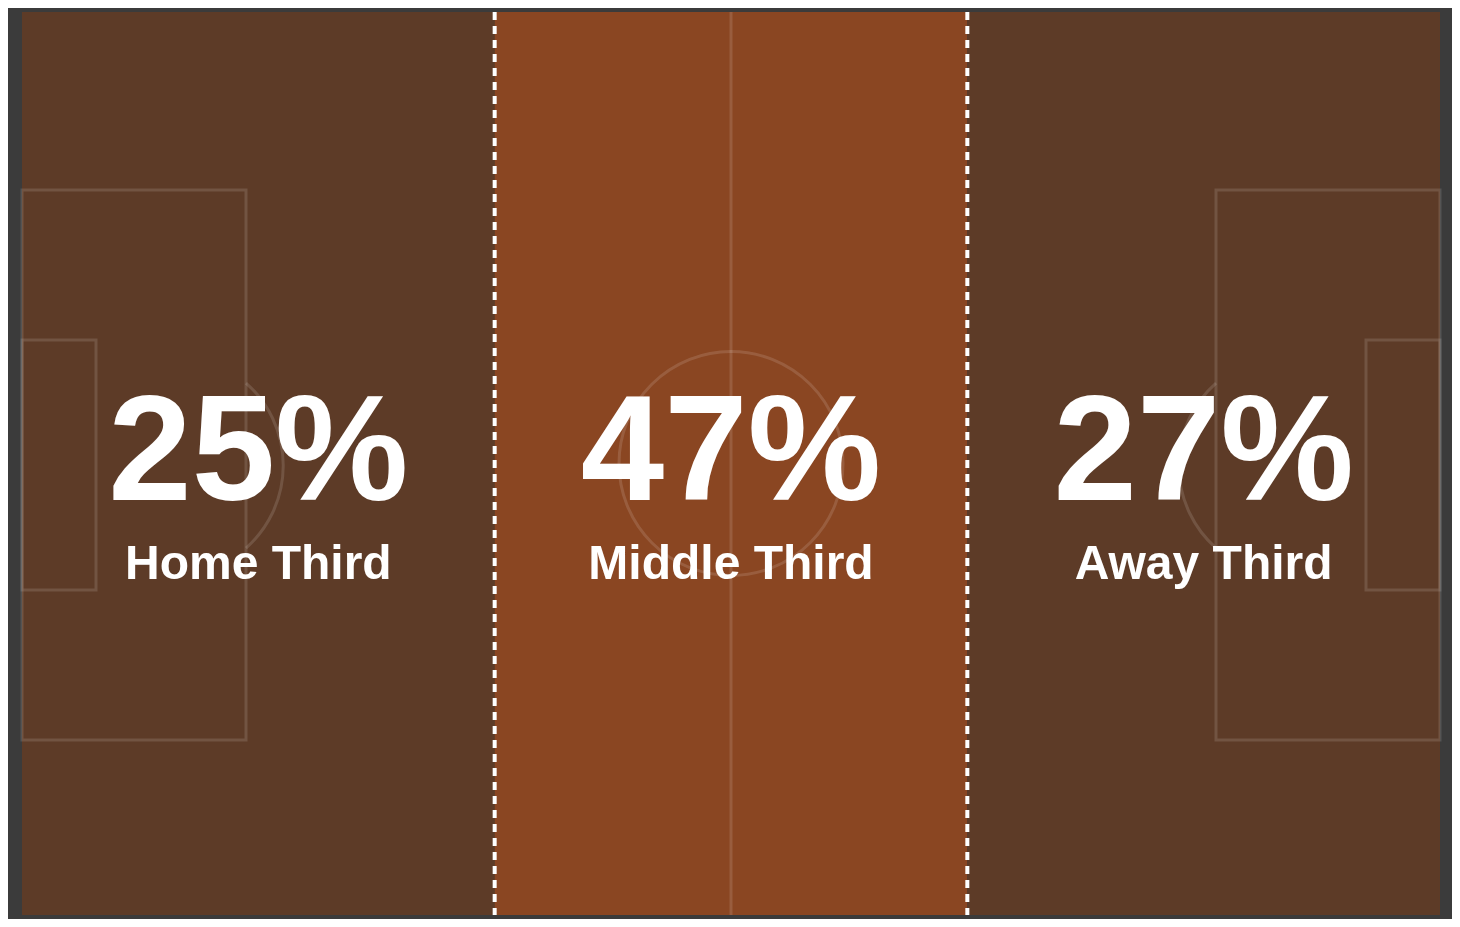 The width and height of the screenshot is (1460, 927). What do you see at coordinates (1203, 563) in the screenshot?
I see `category-label: Away Third` at bounding box center [1203, 563].